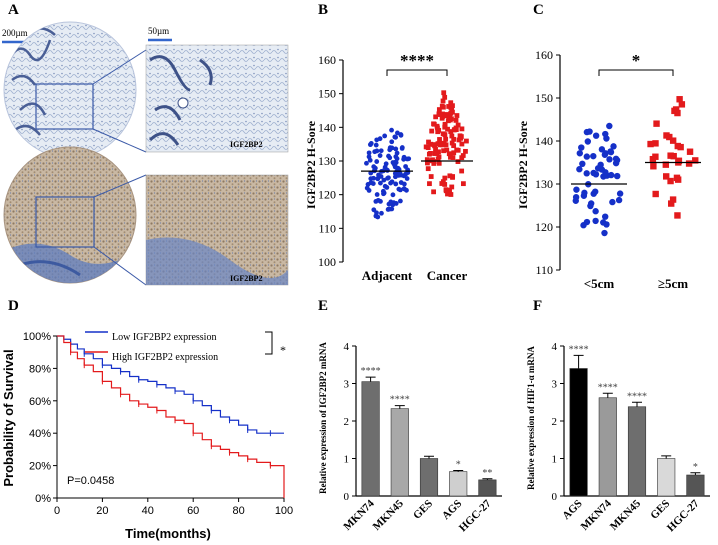 The width and height of the screenshot is (718, 545). What do you see at coordinates (269, 343) in the screenshot?
I see `legend-bracket` at bounding box center [269, 343].